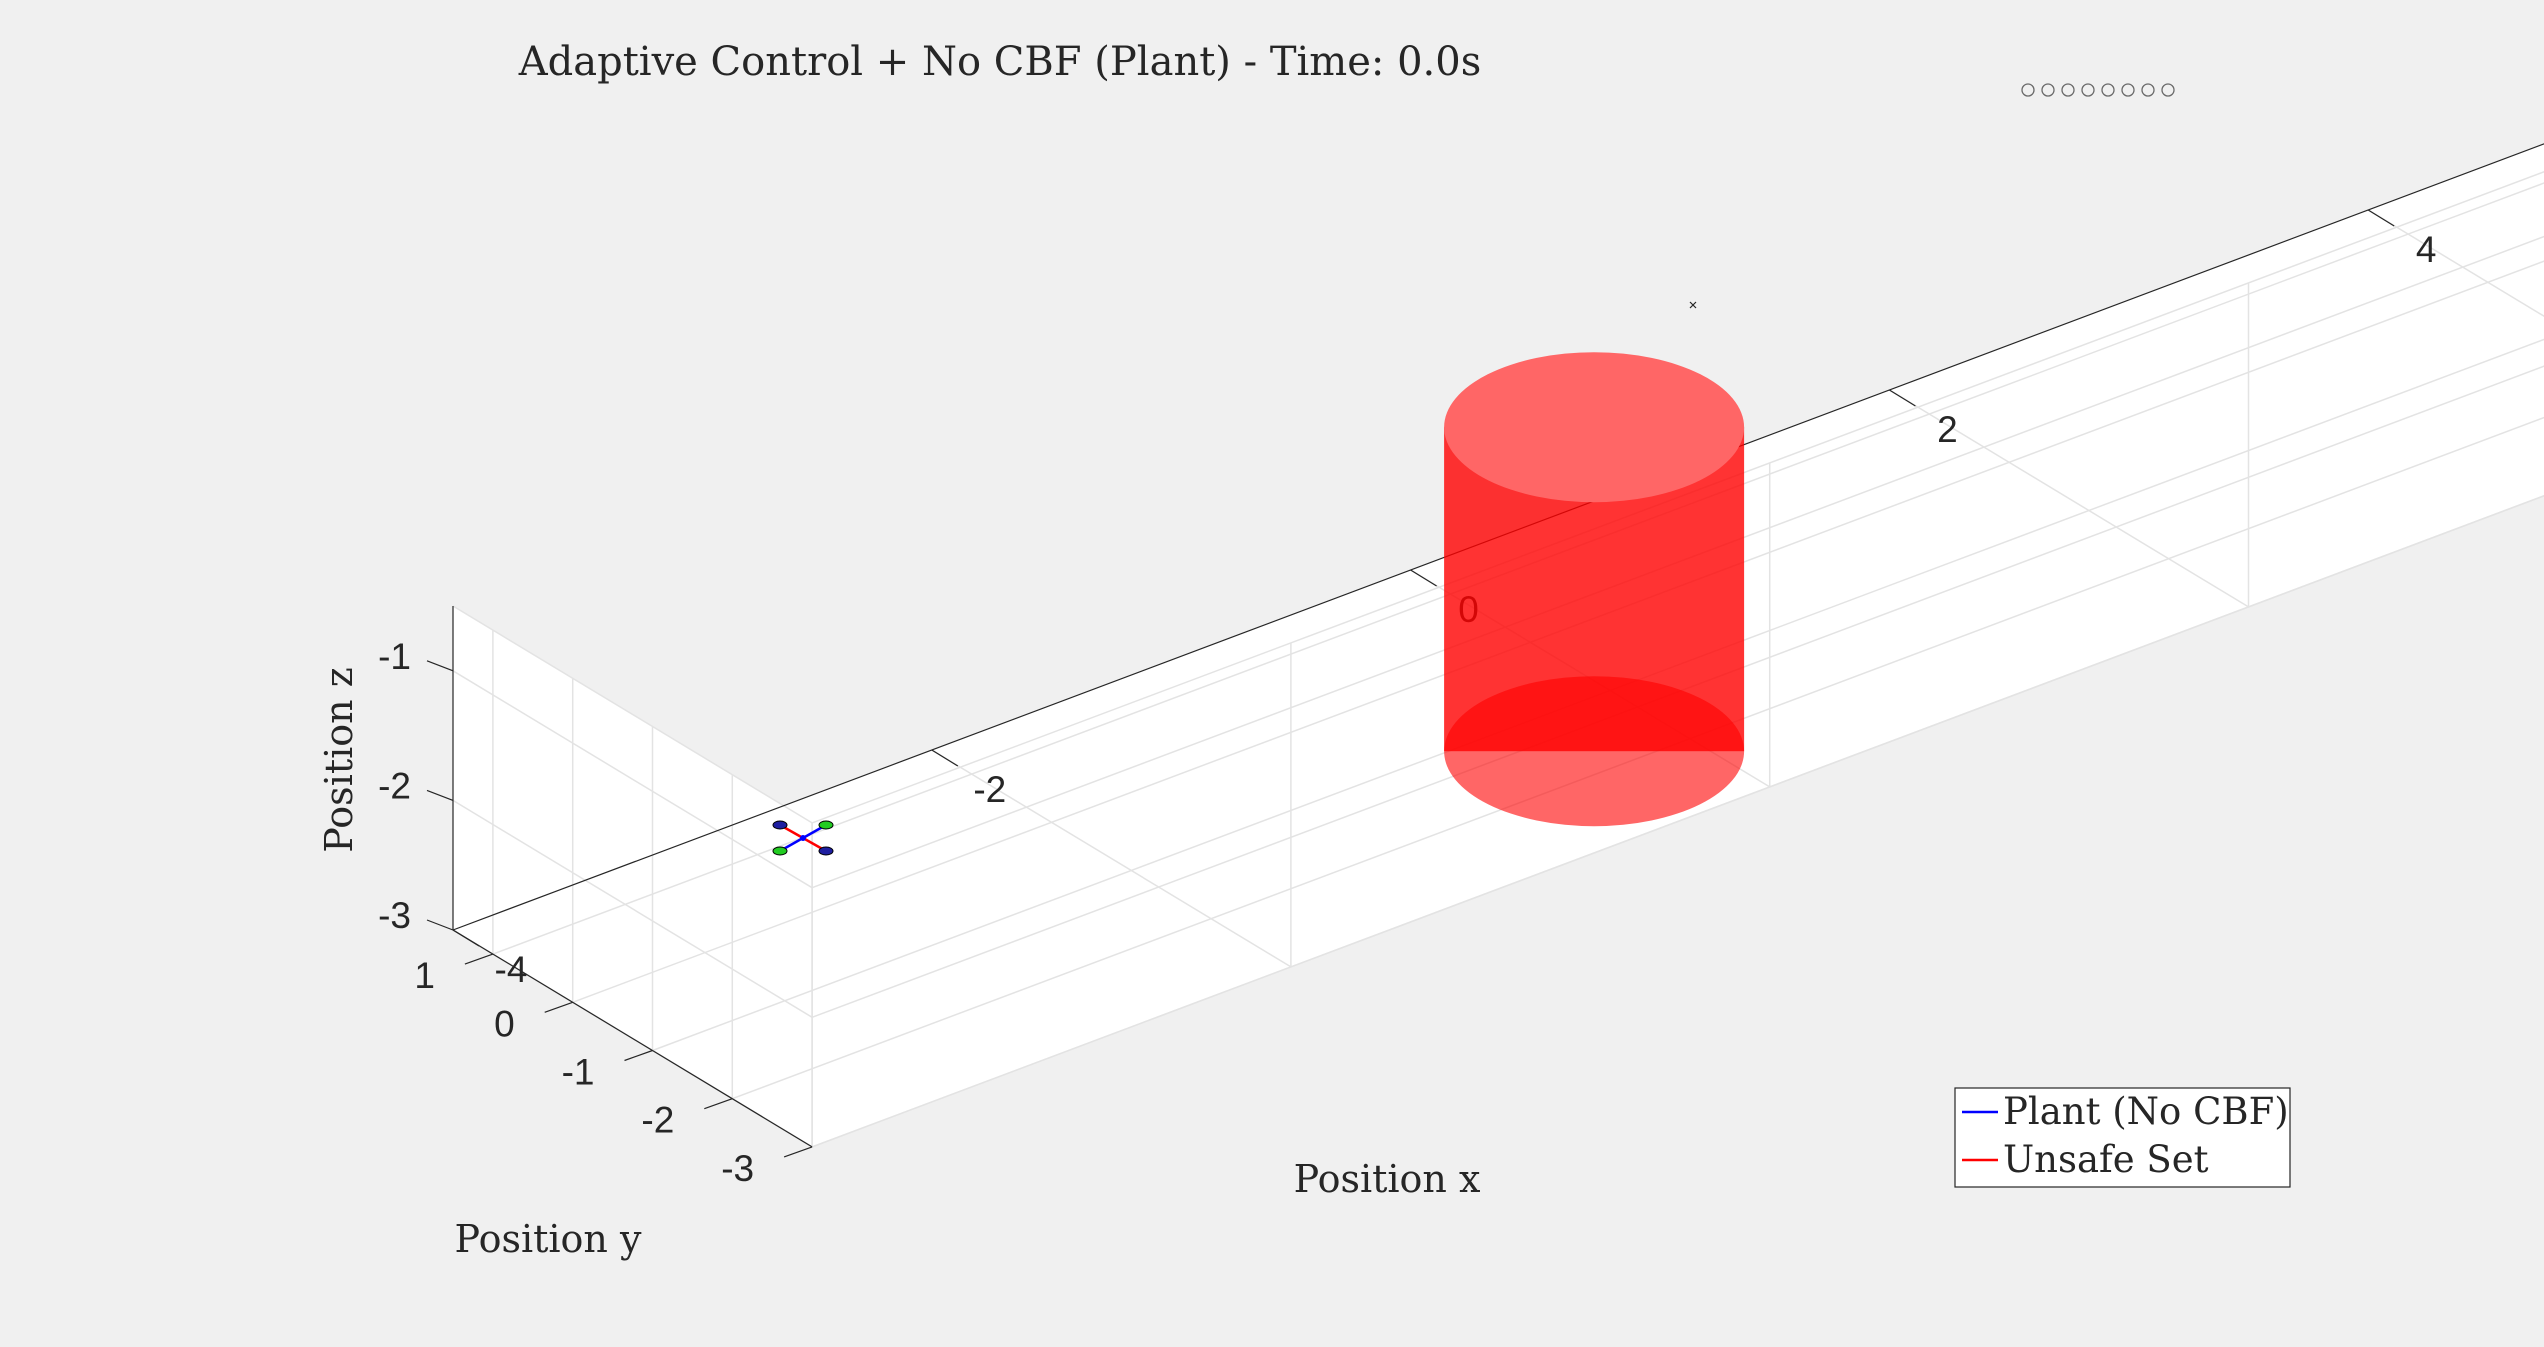  I want to click on unsafe-cylinder, so click(1594, 589).